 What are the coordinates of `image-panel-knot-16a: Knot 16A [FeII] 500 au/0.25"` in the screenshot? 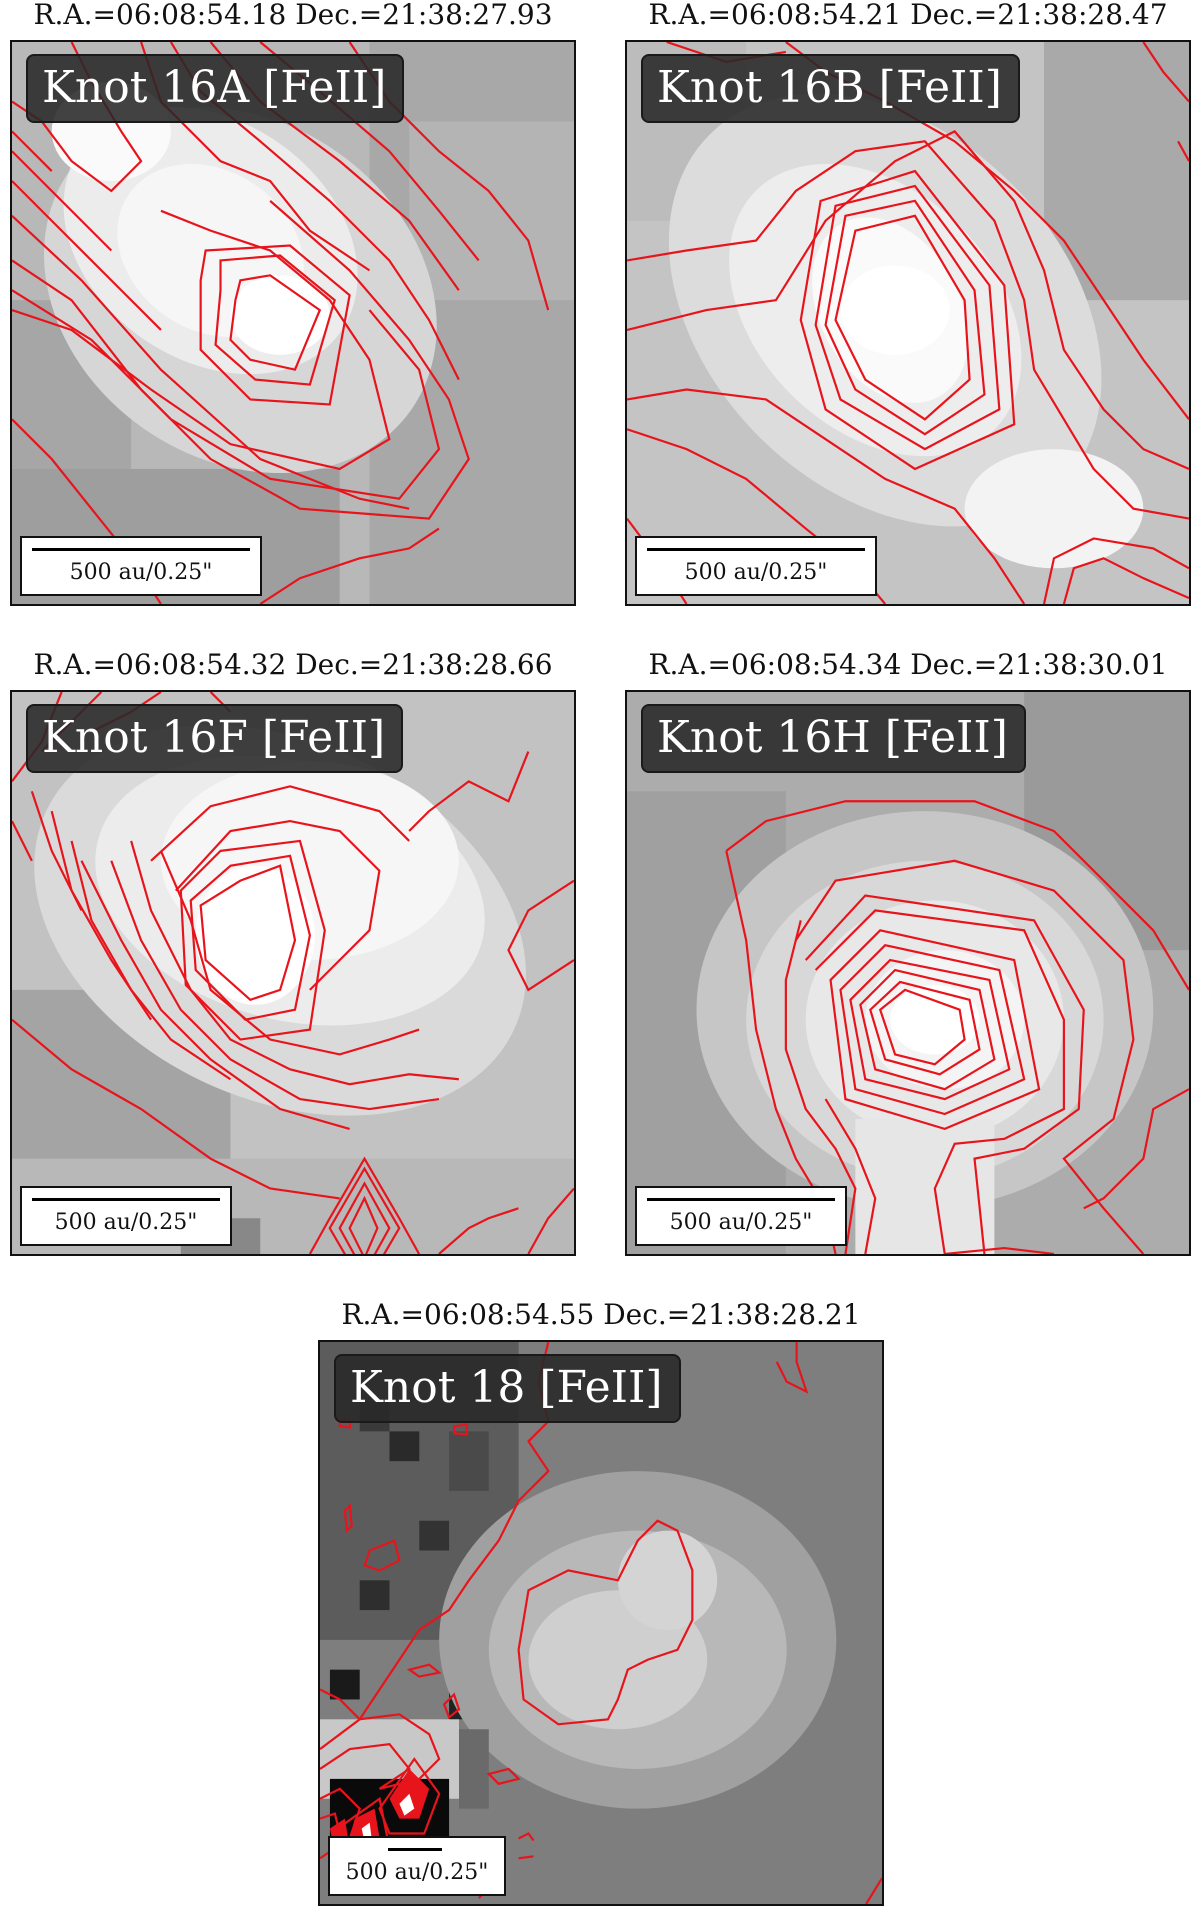 It's located at (293, 323).